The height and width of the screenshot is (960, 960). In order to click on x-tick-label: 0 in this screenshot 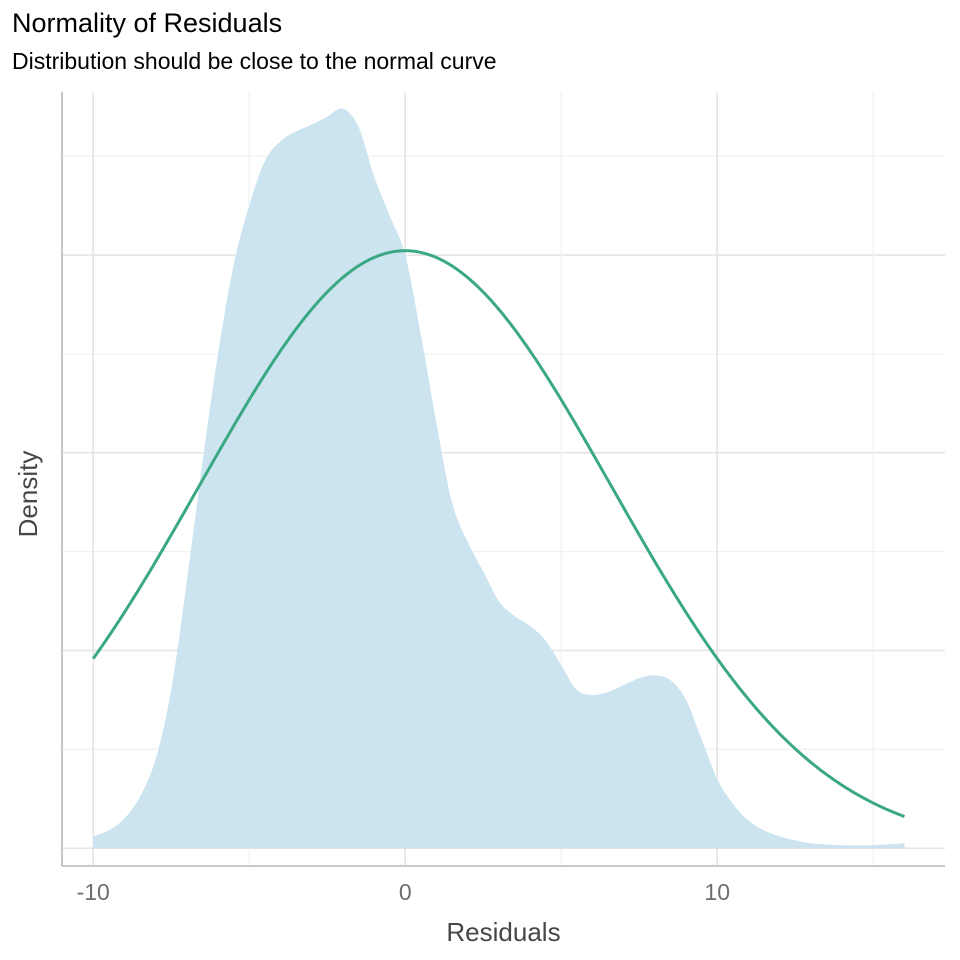, I will do `click(405, 892)`.